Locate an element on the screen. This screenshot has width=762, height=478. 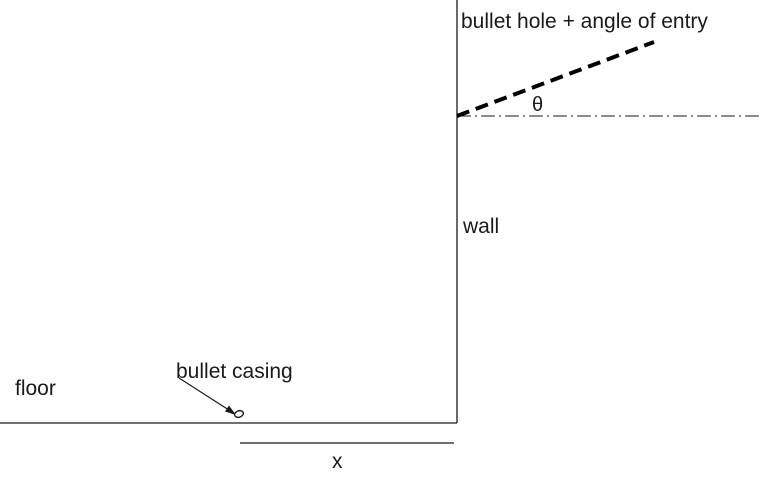
casing-pointer-arrowhead is located at coordinates (230, 410).